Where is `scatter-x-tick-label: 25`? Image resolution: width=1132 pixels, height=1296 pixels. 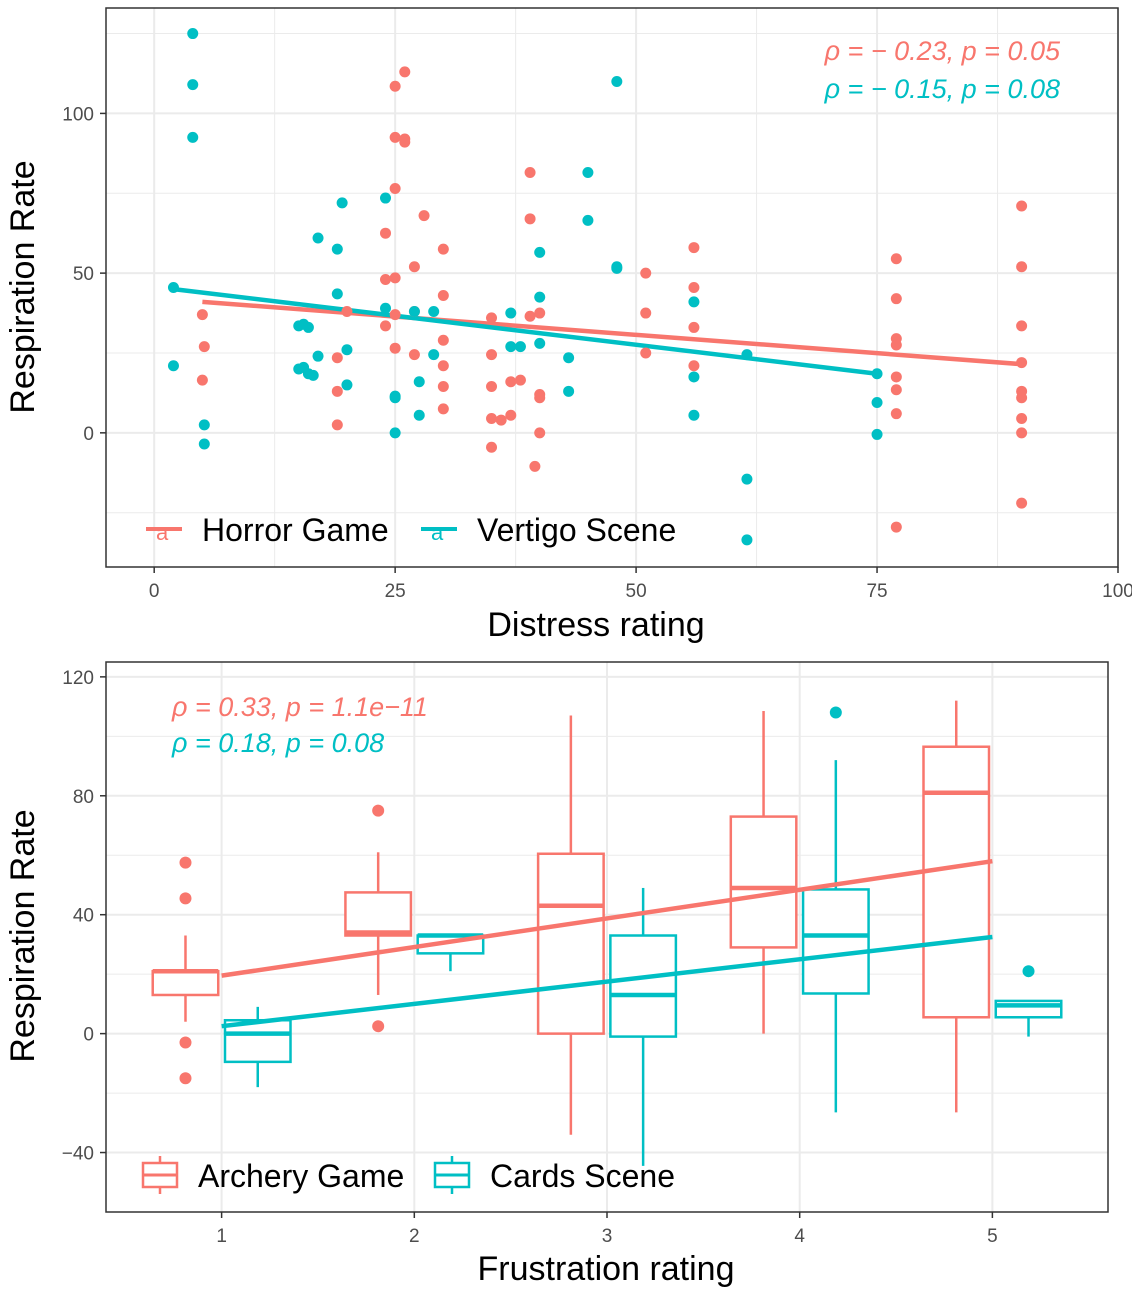 scatter-x-tick-label: 25 is located at coordinates (395, 591).